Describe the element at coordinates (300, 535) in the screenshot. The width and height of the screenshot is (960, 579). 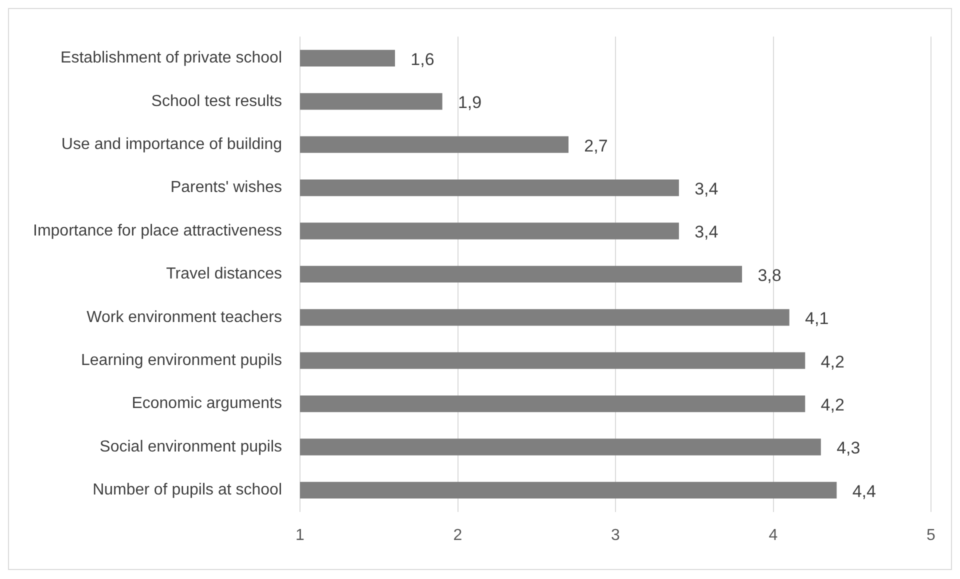
I see `x-tick-label: 1` at that location.